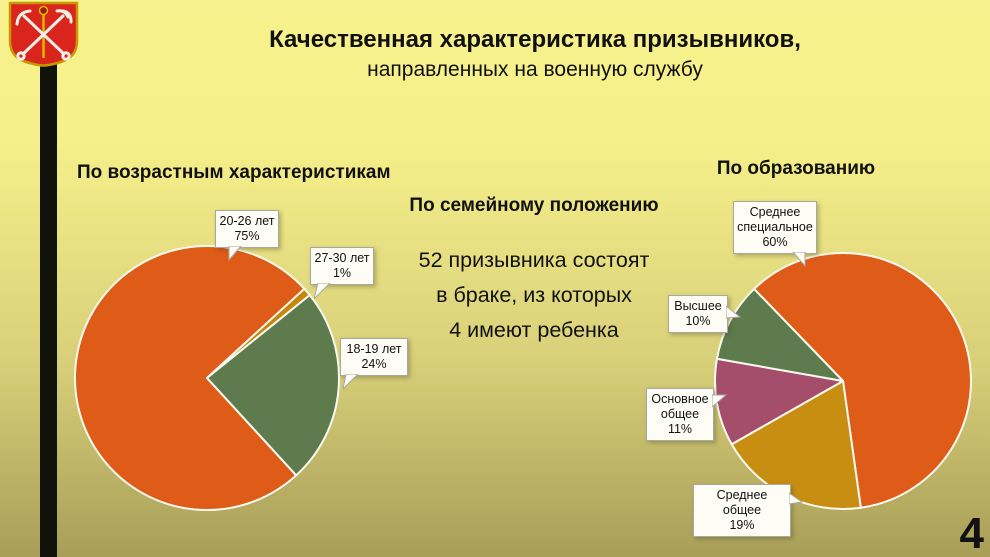 The image size is (990, 557). Describe the element at coordinates (374, 349) in the screenshot. I see `callout-label: 18-19 лет` at that location.